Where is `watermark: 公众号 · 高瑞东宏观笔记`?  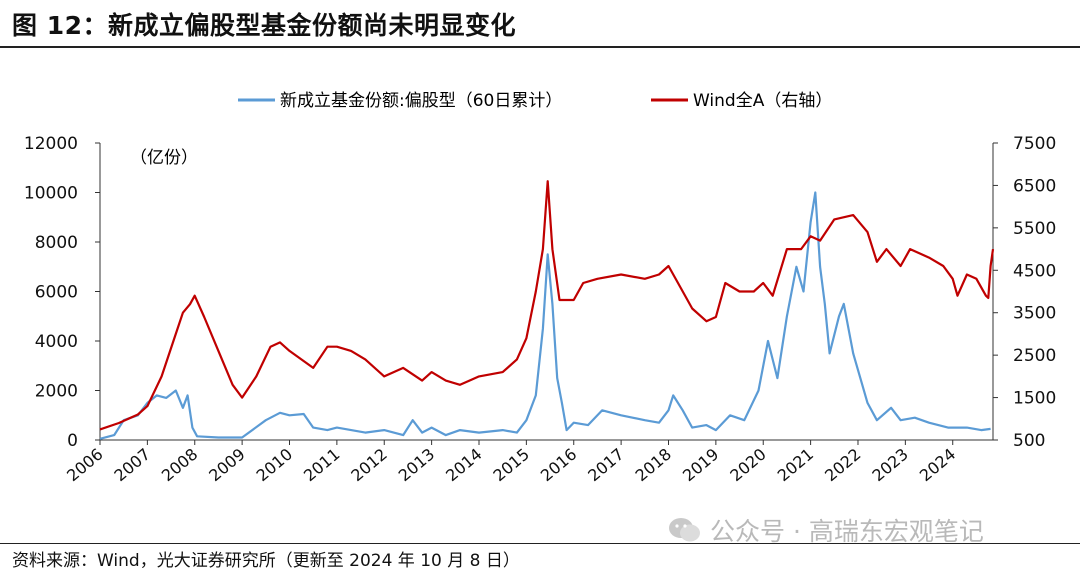 watermark: 公众号 · 高瑞东宏观笔记 is located at coordinates (826, 530).